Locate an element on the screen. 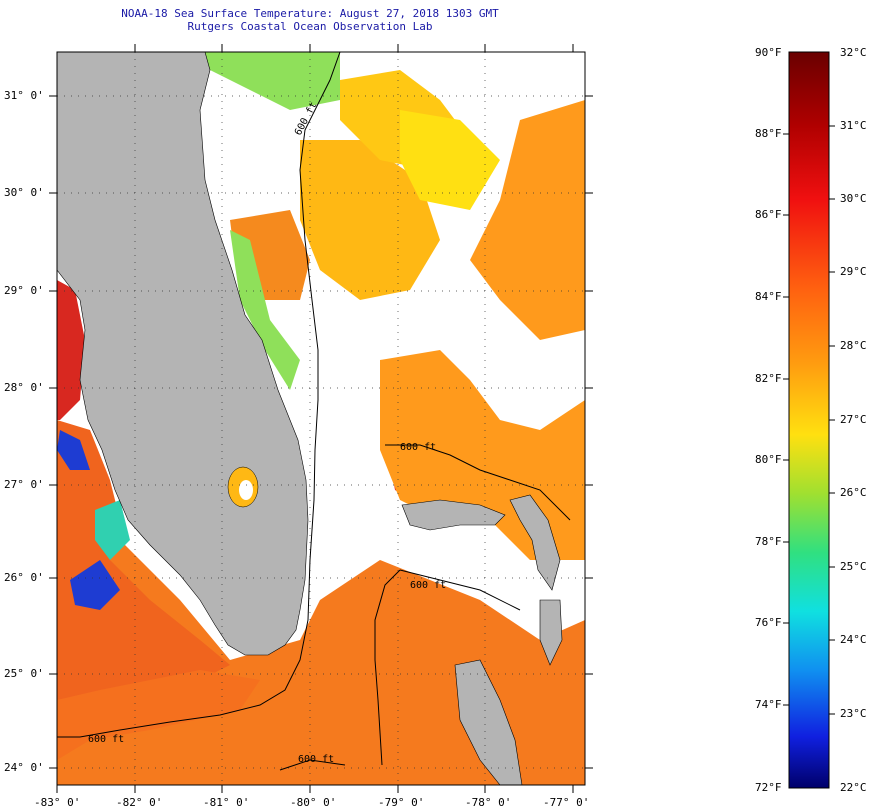 The width and height of the screenshot is (872, 809). cbar-c-31: 31°C is located at coordinates (853, 125).